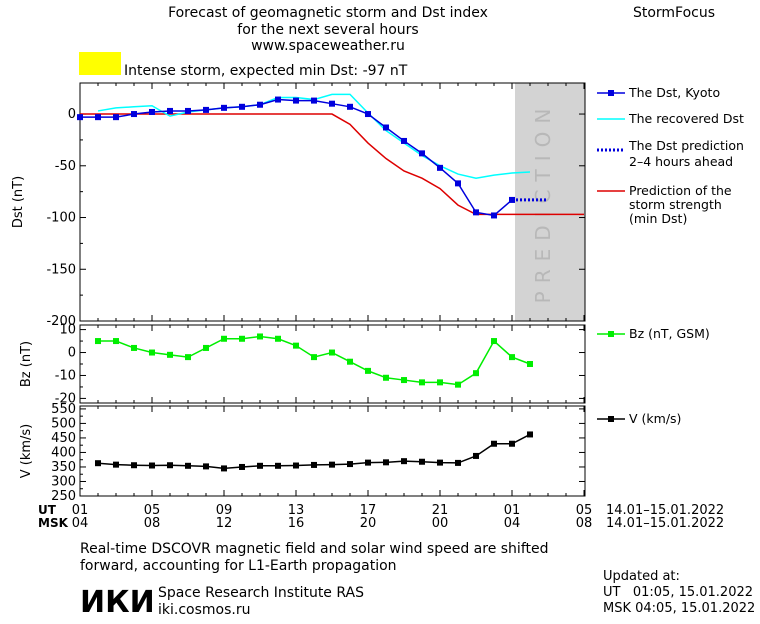  Describe the element at coordinates (679, 608) in the screenshot. I see `updated-msk: MSK 04:05, 15.01.2022` at that location.